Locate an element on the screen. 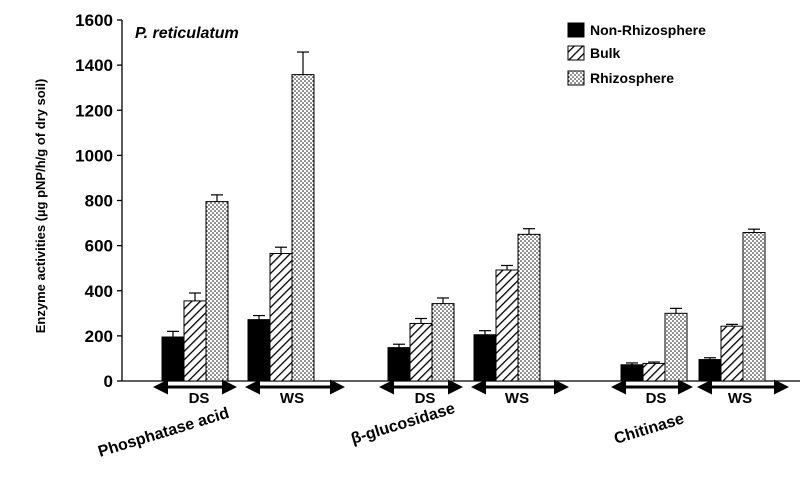 The width and height of the screenshot is (803, 484). y-ticks: 0 200 400 600 800 1000 1200 1400 1600 is located at coordinates (98, 201).